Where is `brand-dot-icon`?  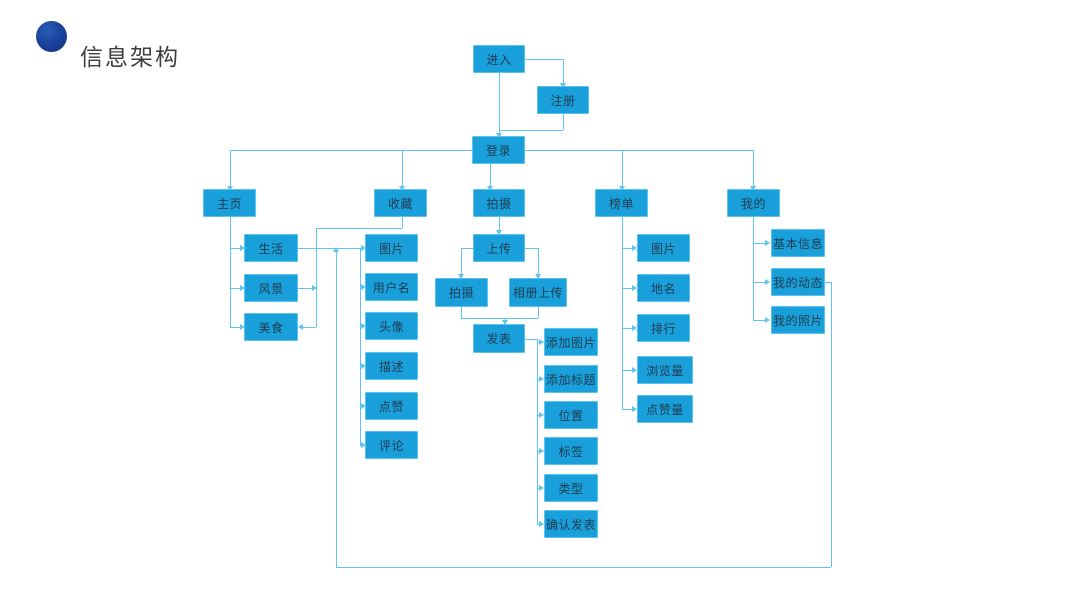 brand-dot-icon is located at coordinates (51, 36).